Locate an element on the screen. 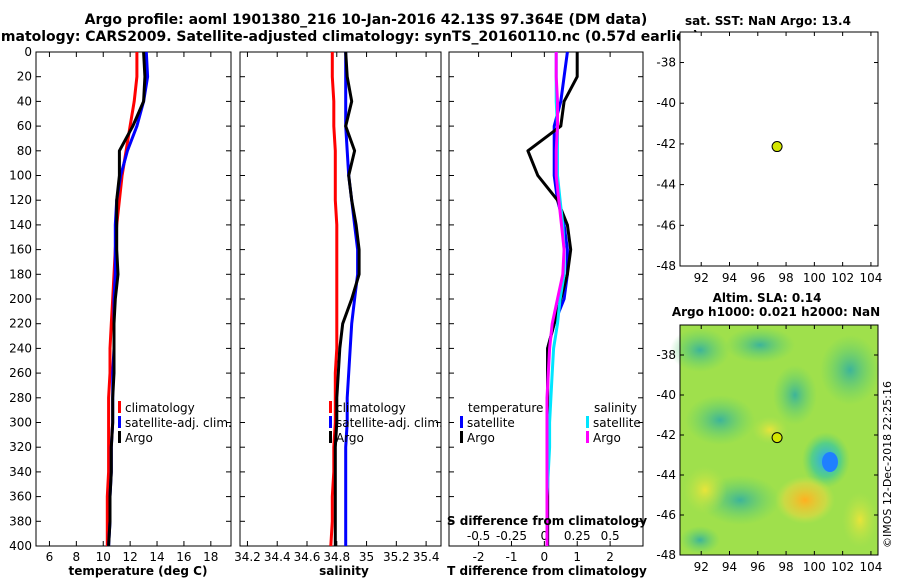  legend-header-salinity: salinity is located at coordinates (615, 408).